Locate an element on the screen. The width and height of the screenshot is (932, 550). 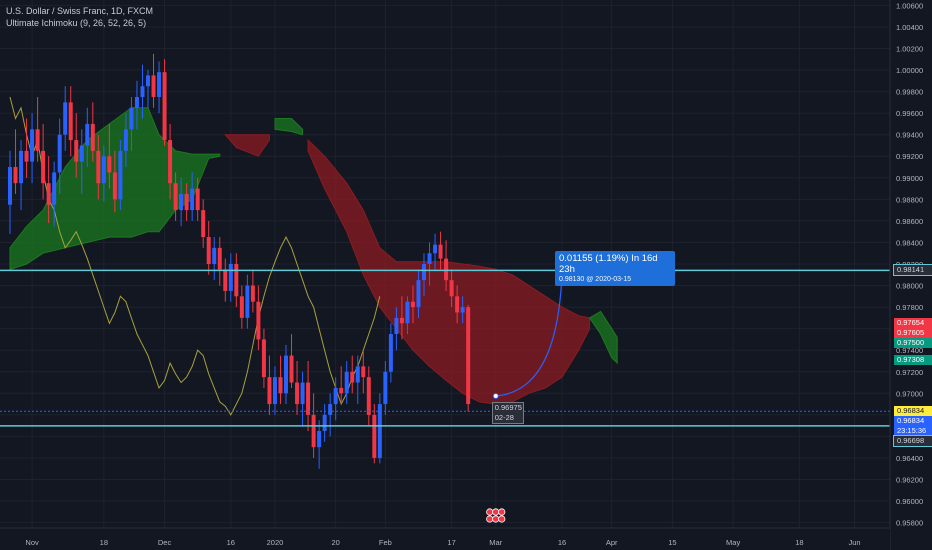
time-tick-label: May is located at coordinates (733, 542).